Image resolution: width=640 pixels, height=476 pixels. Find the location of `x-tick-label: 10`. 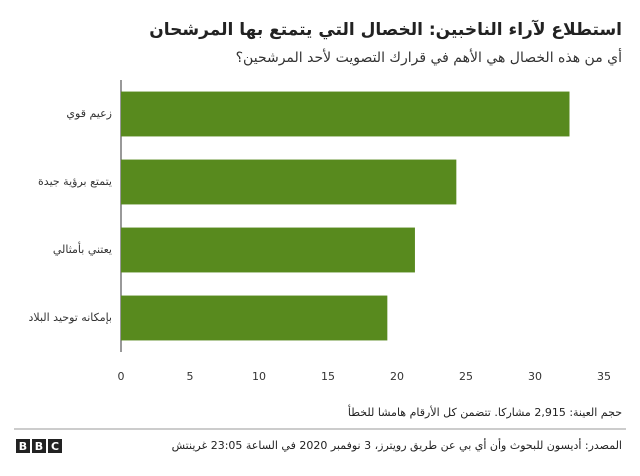

x-tick-label: 10 is located at coordinates (259, 376).